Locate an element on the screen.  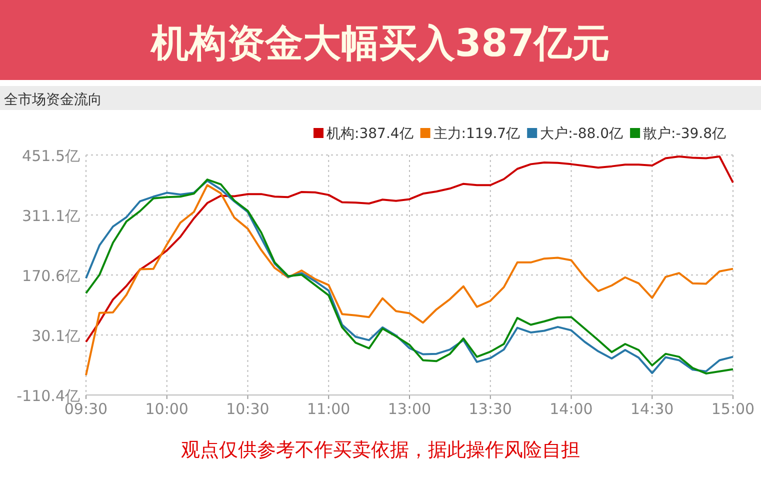
y-tick-label: 451.5亿 is located at coordinates (51, 156).